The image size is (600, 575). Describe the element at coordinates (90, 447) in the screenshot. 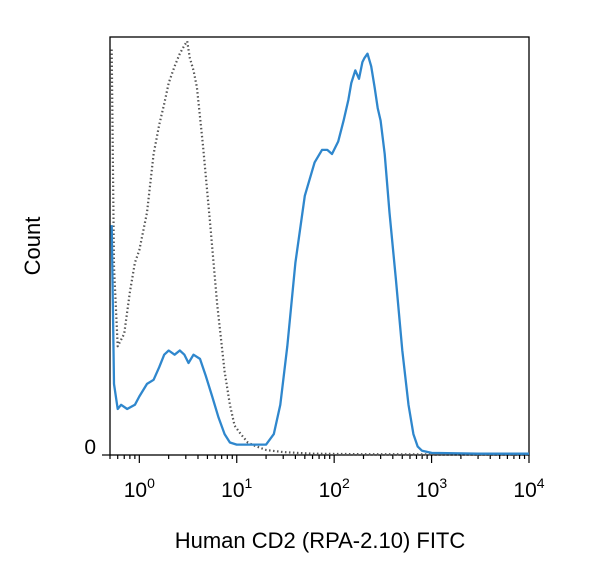

I see `y-tick-label: 0` at that location.